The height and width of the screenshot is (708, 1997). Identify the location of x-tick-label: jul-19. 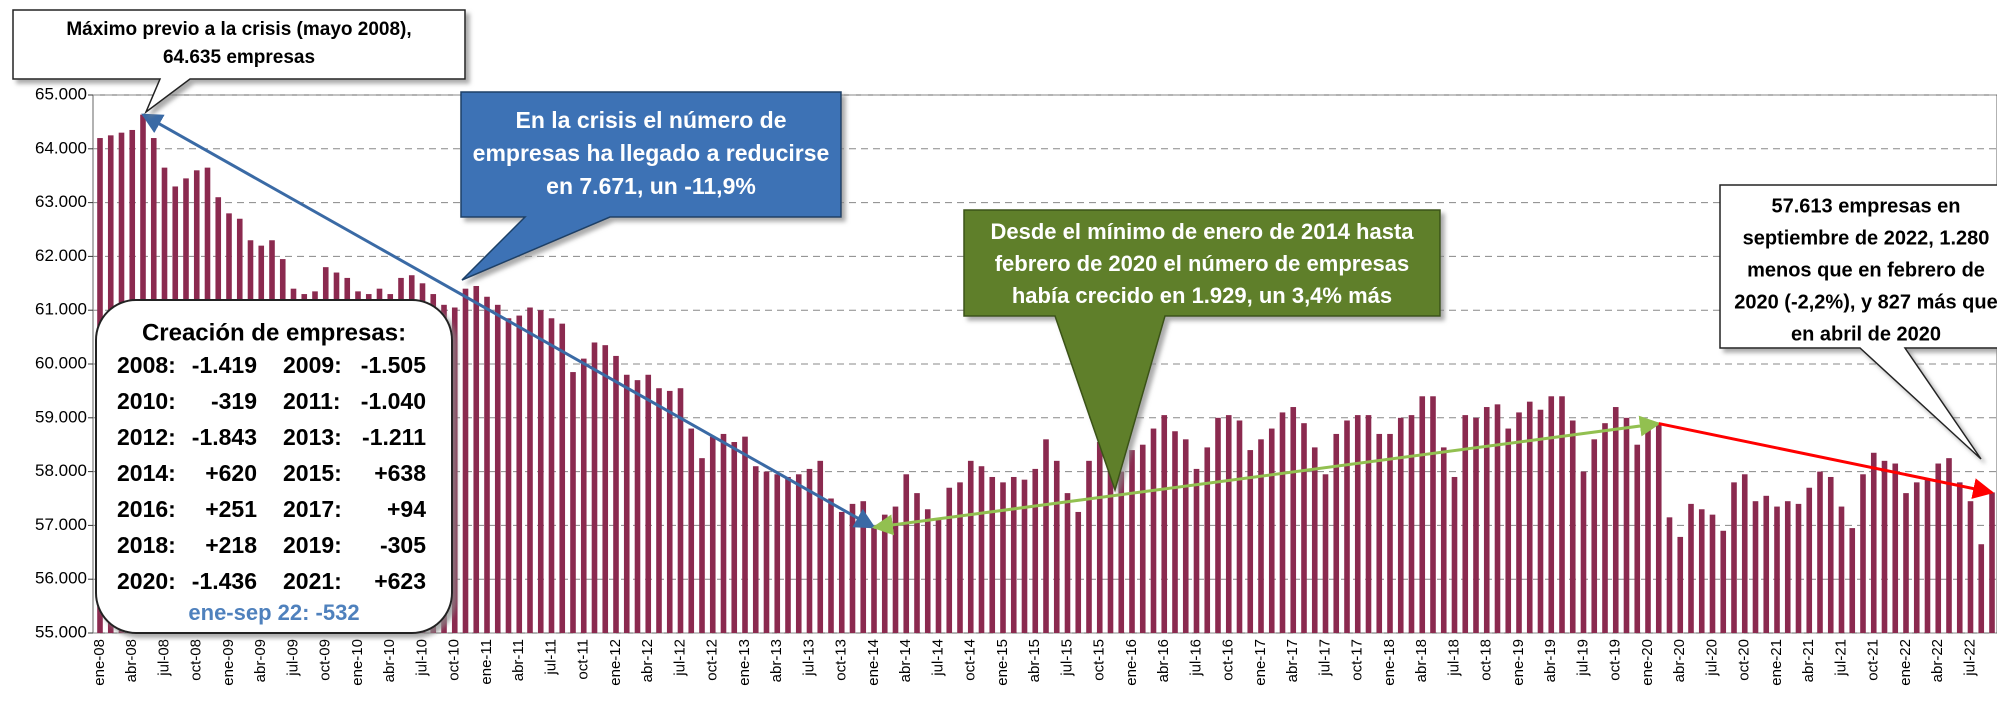
(1582, 658).